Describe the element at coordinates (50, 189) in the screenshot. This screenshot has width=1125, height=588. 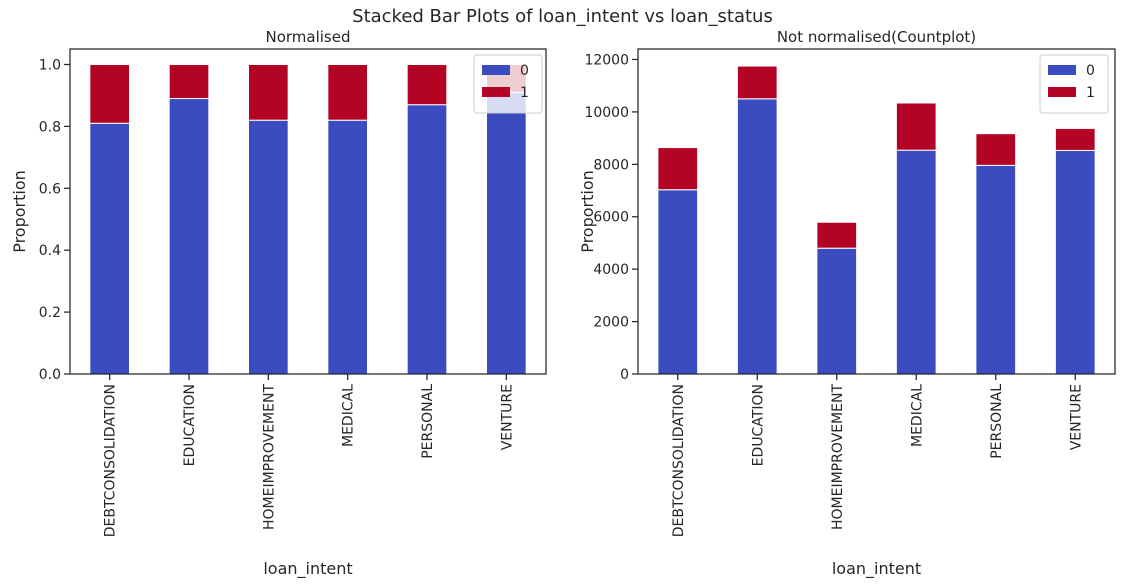
I see `y-tick-label: 0.6` at that location.